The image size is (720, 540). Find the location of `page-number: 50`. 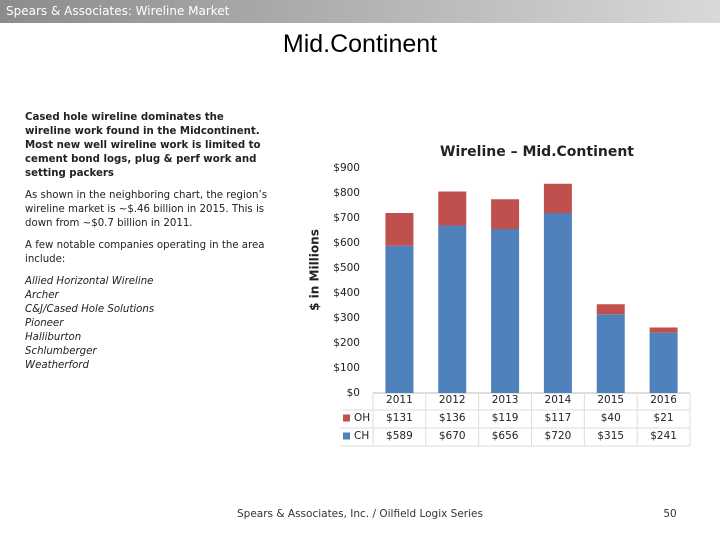

page-number: 50 is located at coordinates (670, 514).